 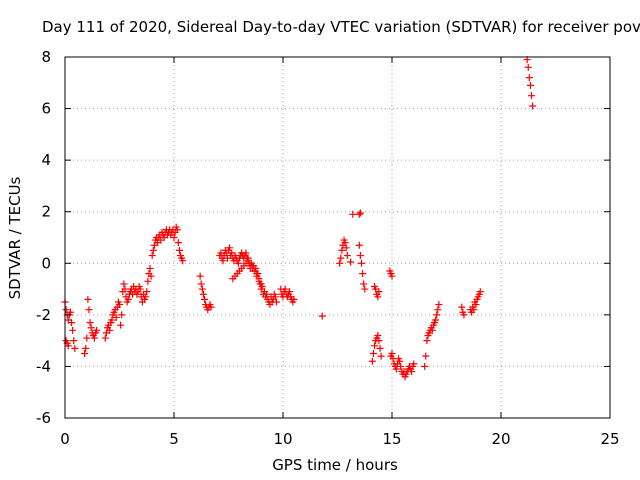 What do you see at coordinates (15, 237) in the screenshot?
I see `y-axis-title: SDTVAR / TECUs` at bounding box center [15, 237].